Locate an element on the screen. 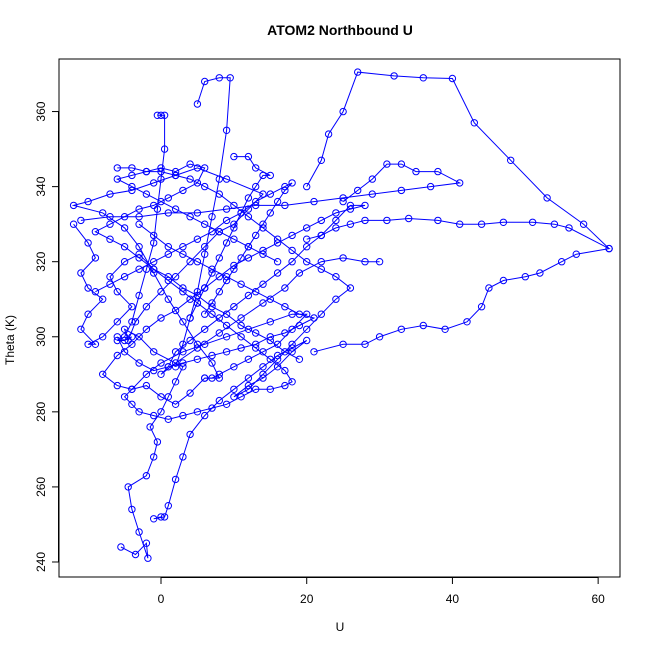  series-6-line is located at coordinates (203, 222).